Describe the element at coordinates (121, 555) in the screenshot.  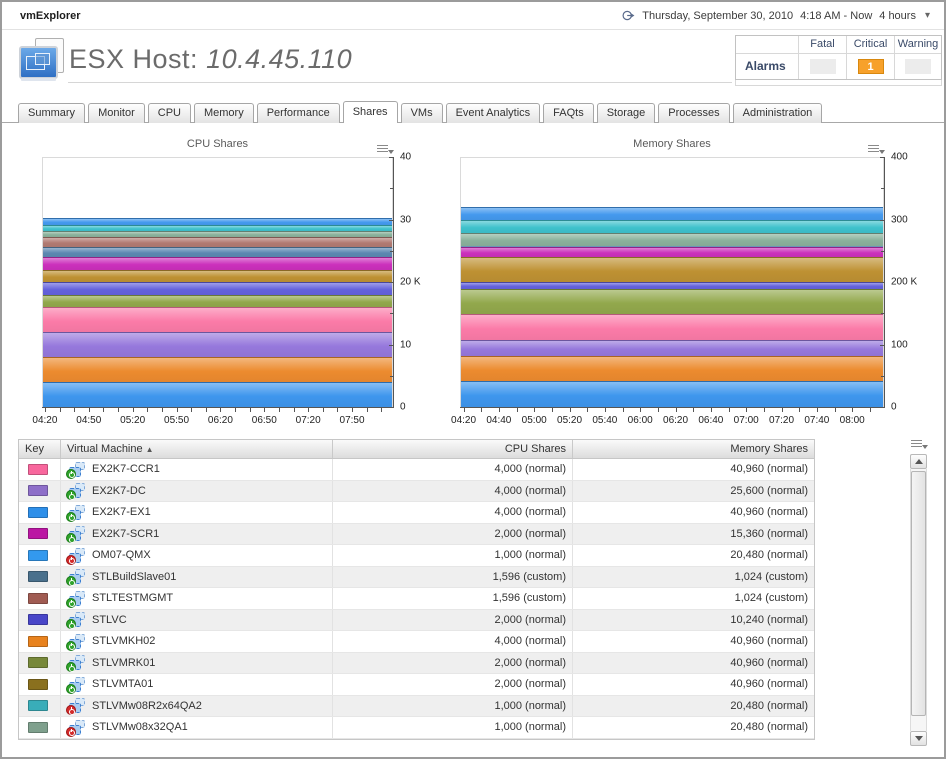
I see `vm-name: OM07-QMX` at that location.